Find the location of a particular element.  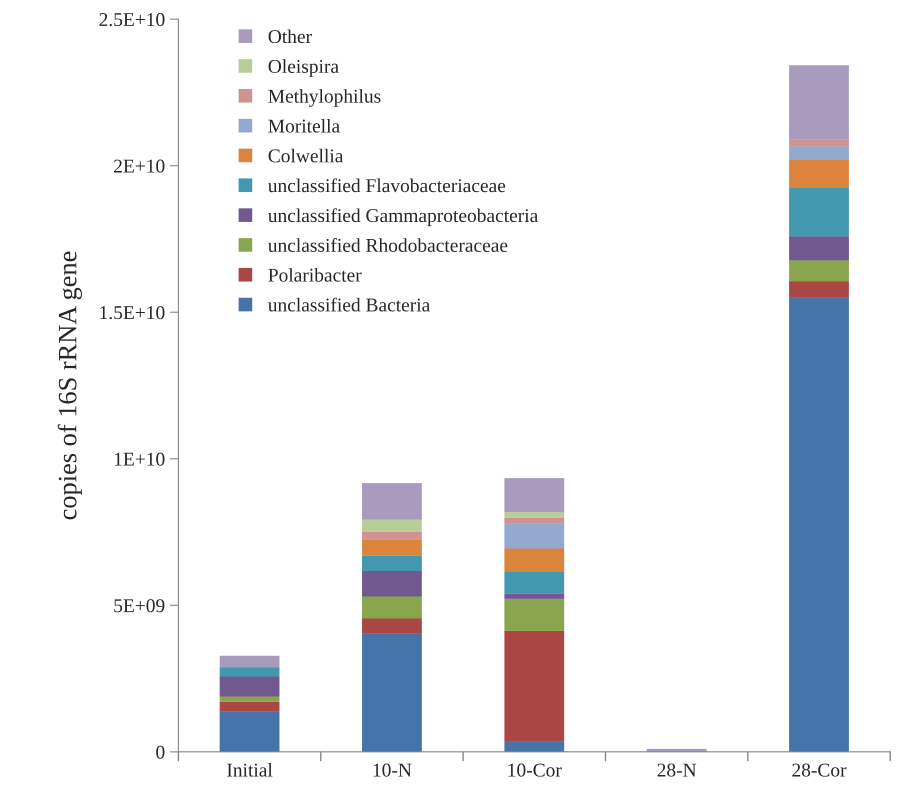

y-tick-label: 2E+10 is located at coordinates (139, 166).